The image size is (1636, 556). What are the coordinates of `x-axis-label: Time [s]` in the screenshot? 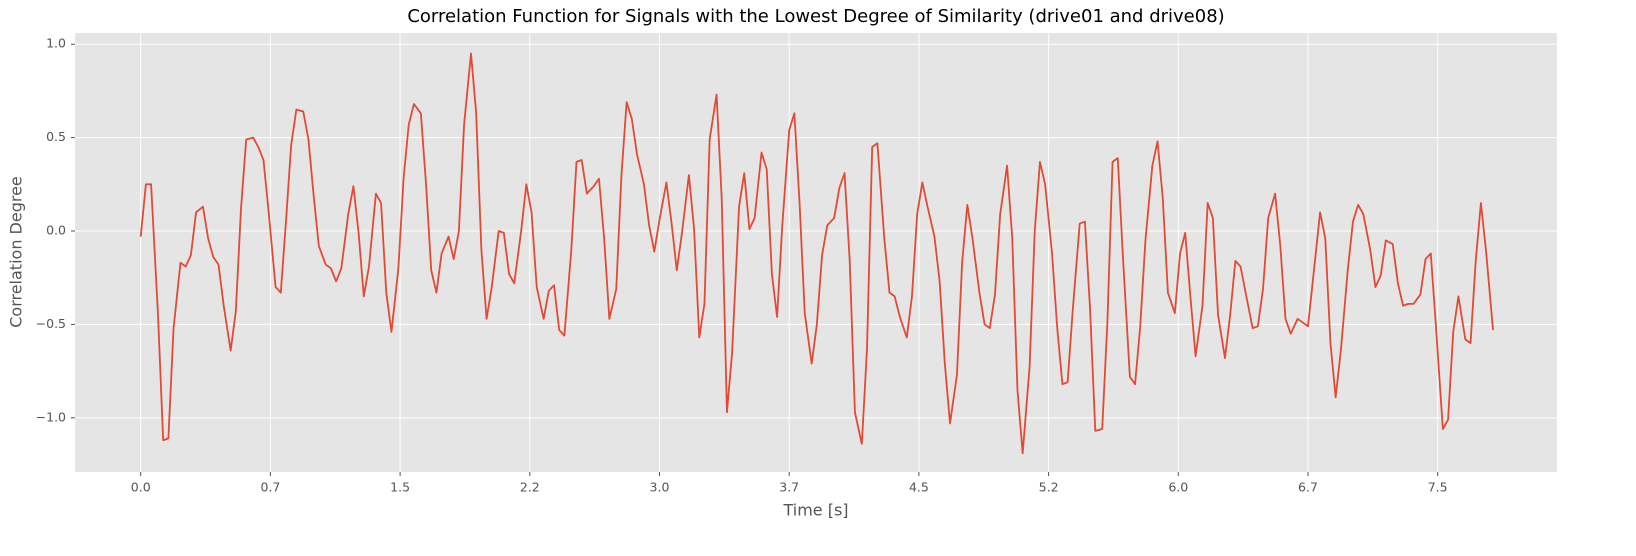 It's located at (815, 510).